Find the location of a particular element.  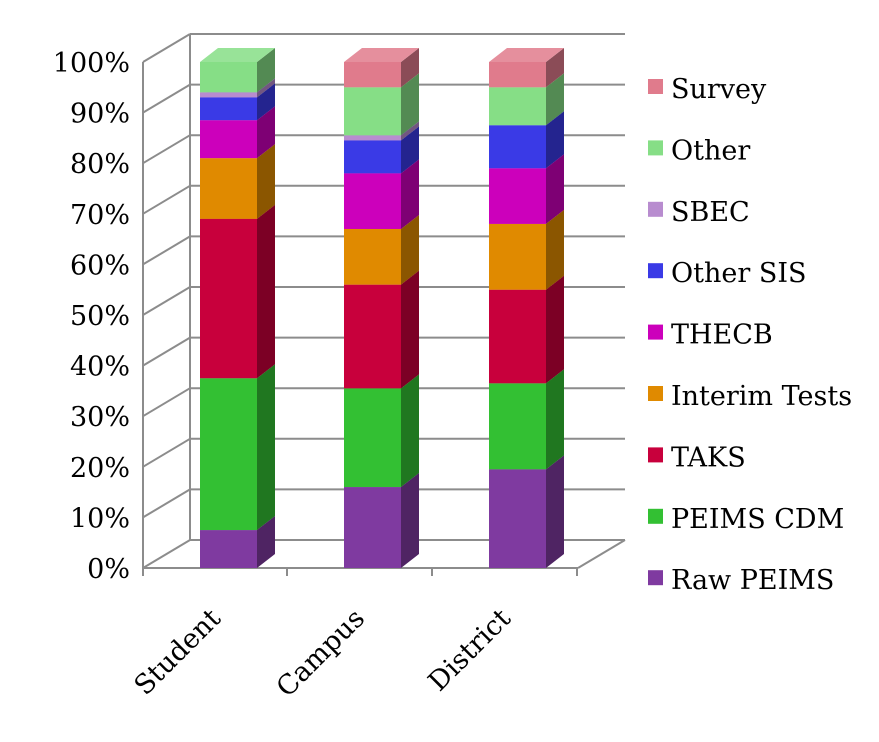

bar-segment-other-sis is located at coordinates (381, 150).